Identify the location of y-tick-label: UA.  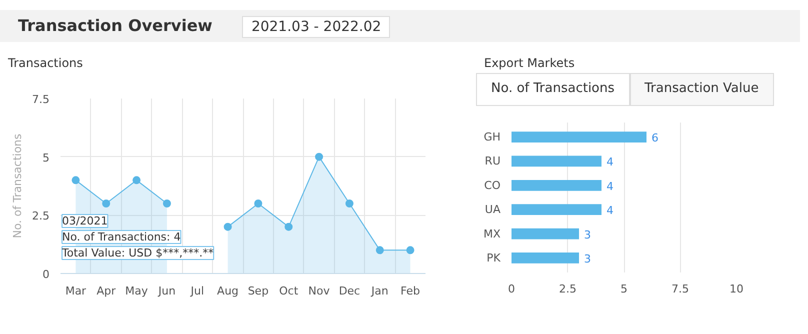
(492, 209).